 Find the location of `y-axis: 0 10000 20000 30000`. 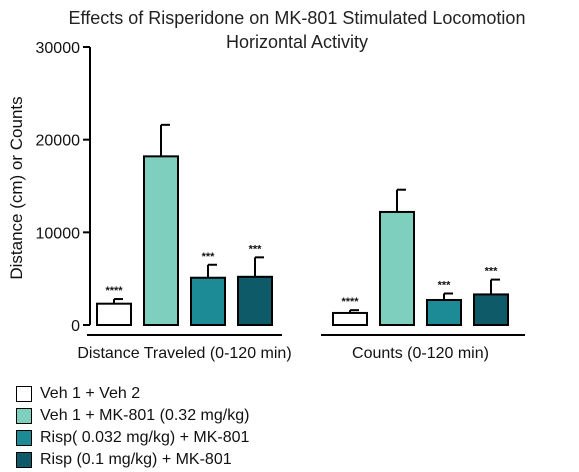

y-axis: 0 10000 20000 30000 is located at coordinates (63, 187).